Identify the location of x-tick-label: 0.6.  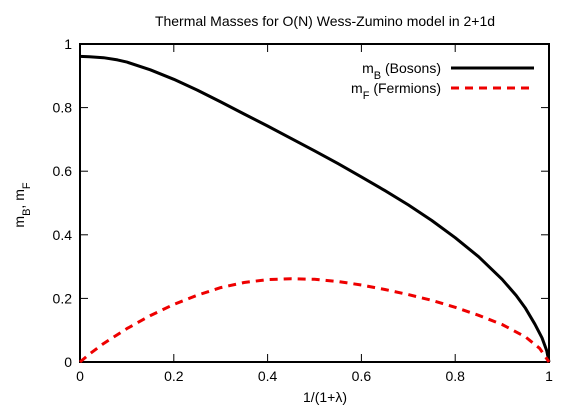
(362, 376).